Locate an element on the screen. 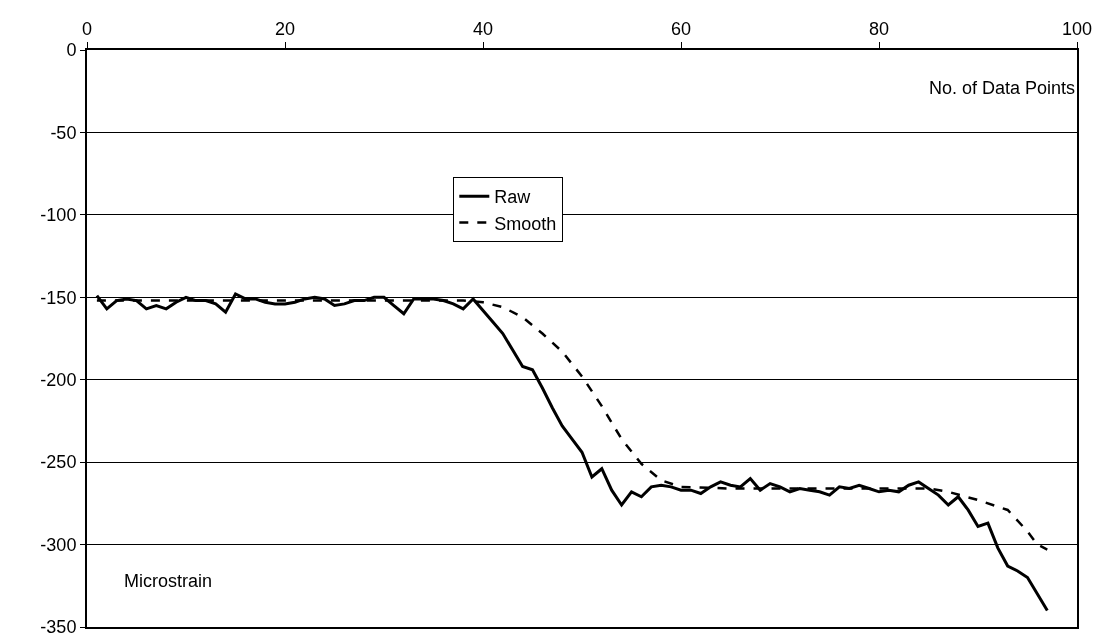 This screenshot has width=1107, height=641. x-tick-label: 40 is located at coordinates (483, 28).